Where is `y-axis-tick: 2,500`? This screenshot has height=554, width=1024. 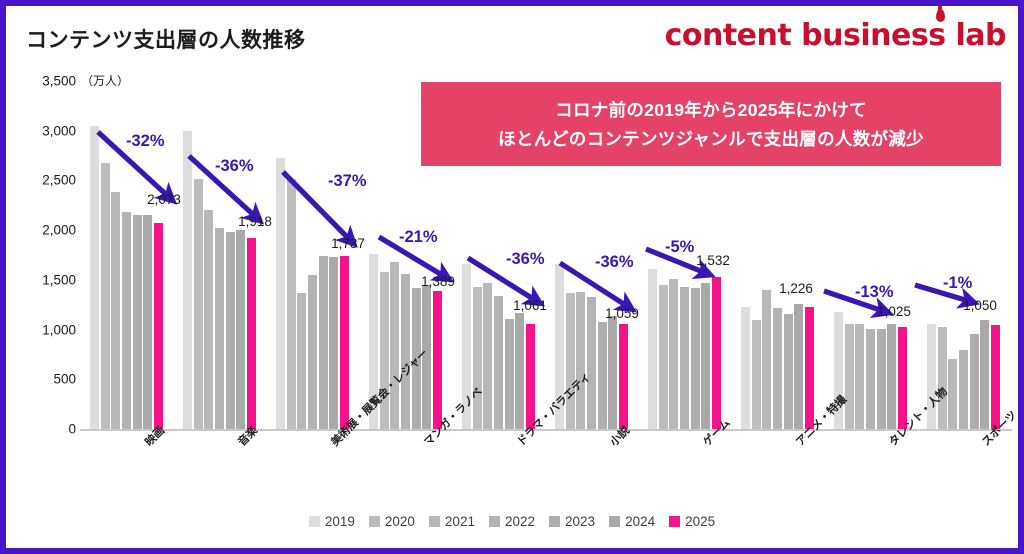 y-axis-tick: 2,500 is located at coordinates (59, 180).